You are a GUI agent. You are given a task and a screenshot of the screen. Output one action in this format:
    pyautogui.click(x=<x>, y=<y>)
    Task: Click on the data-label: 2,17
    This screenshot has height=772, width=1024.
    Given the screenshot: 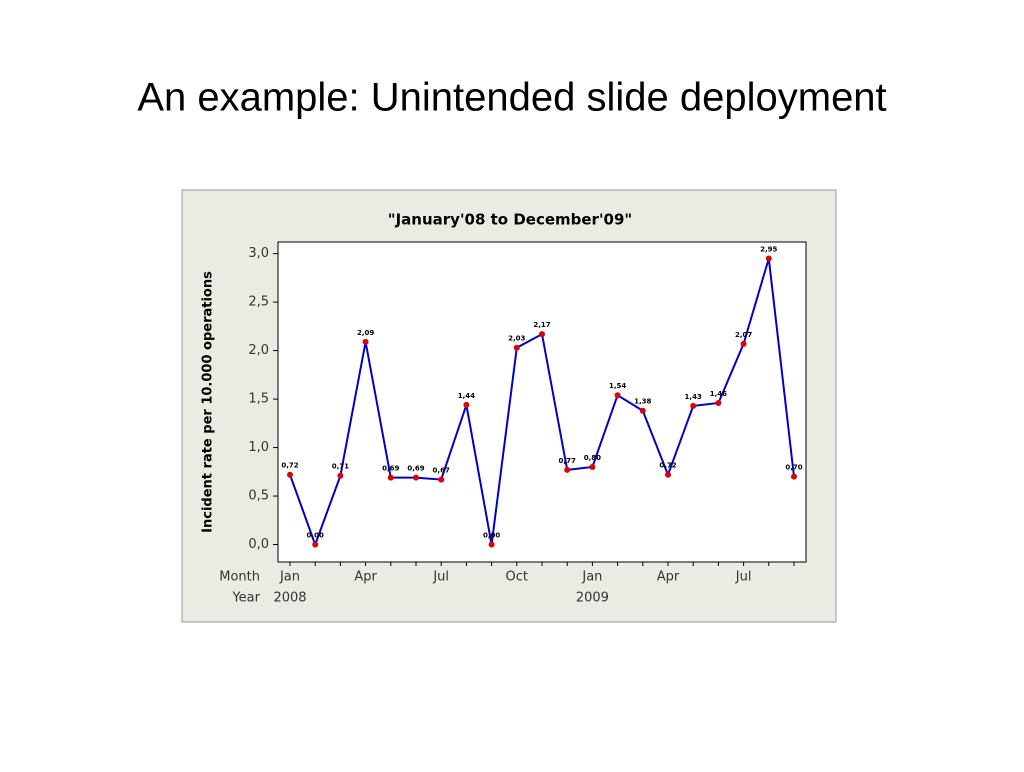 What is the action you would take?
    pyautogui.click(x=541, y=325)
    